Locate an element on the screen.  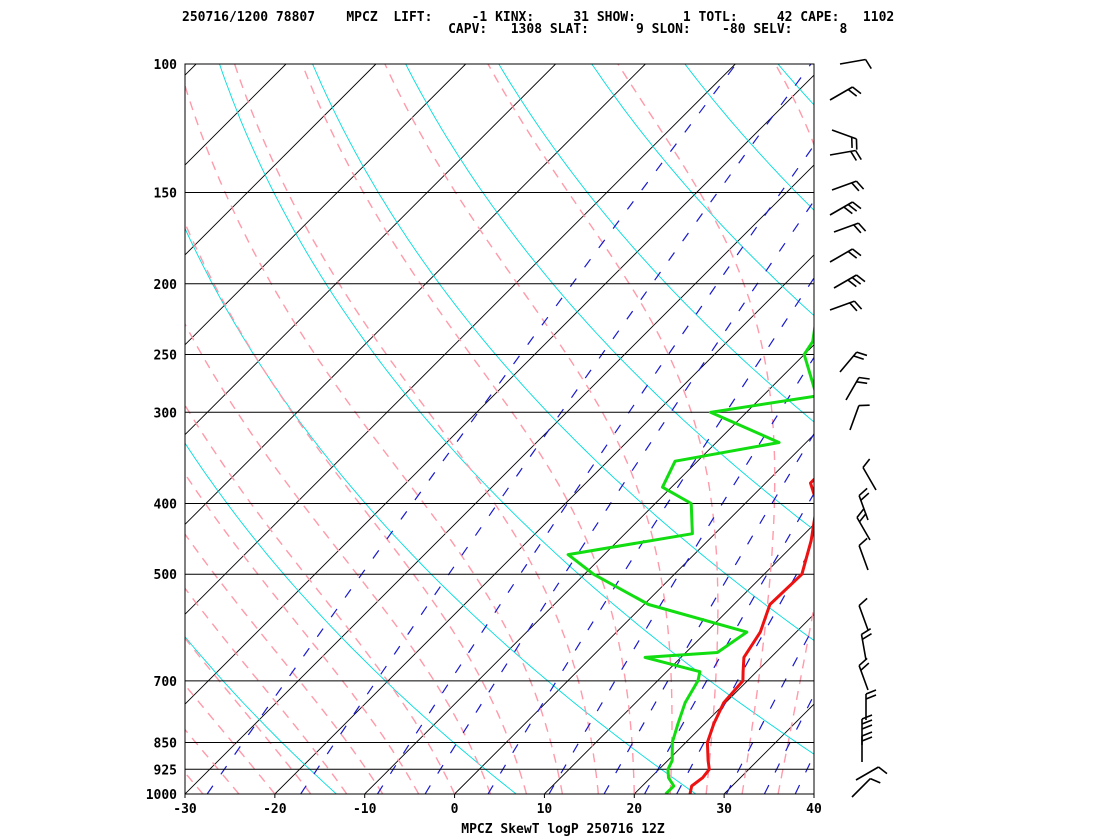
pressure-tick-label: 850 is located at coordinates (166, 743).